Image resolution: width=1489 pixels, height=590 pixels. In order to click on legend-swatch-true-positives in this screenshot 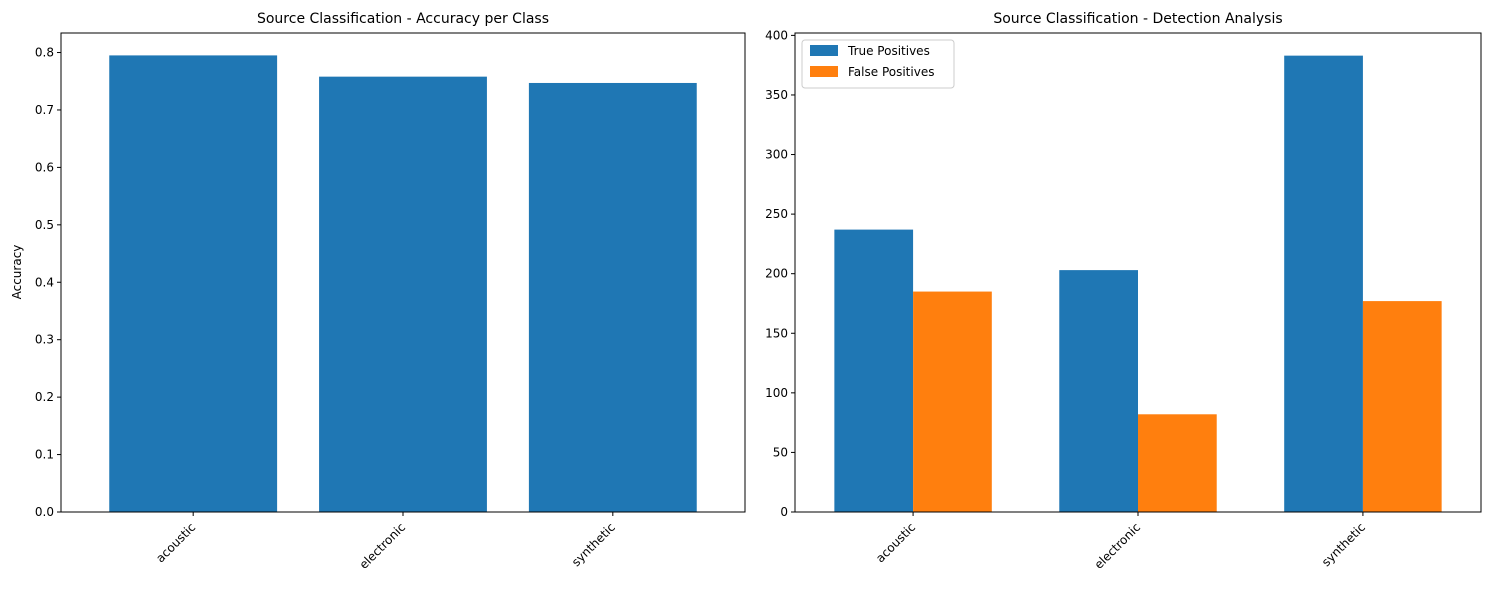, I will do `click(824, 50)`.